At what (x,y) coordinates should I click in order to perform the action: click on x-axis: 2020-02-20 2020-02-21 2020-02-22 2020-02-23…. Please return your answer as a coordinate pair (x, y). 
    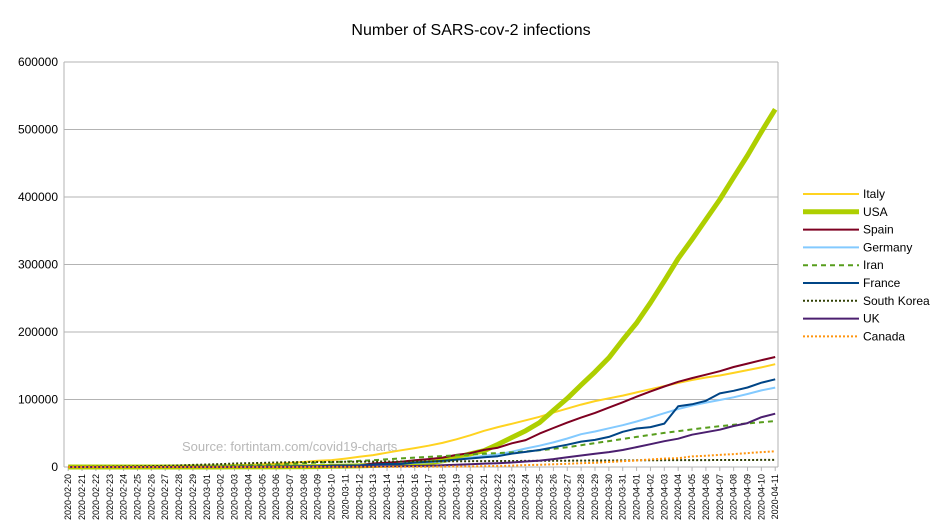
    Looking at the image, I should click on (421, 493).